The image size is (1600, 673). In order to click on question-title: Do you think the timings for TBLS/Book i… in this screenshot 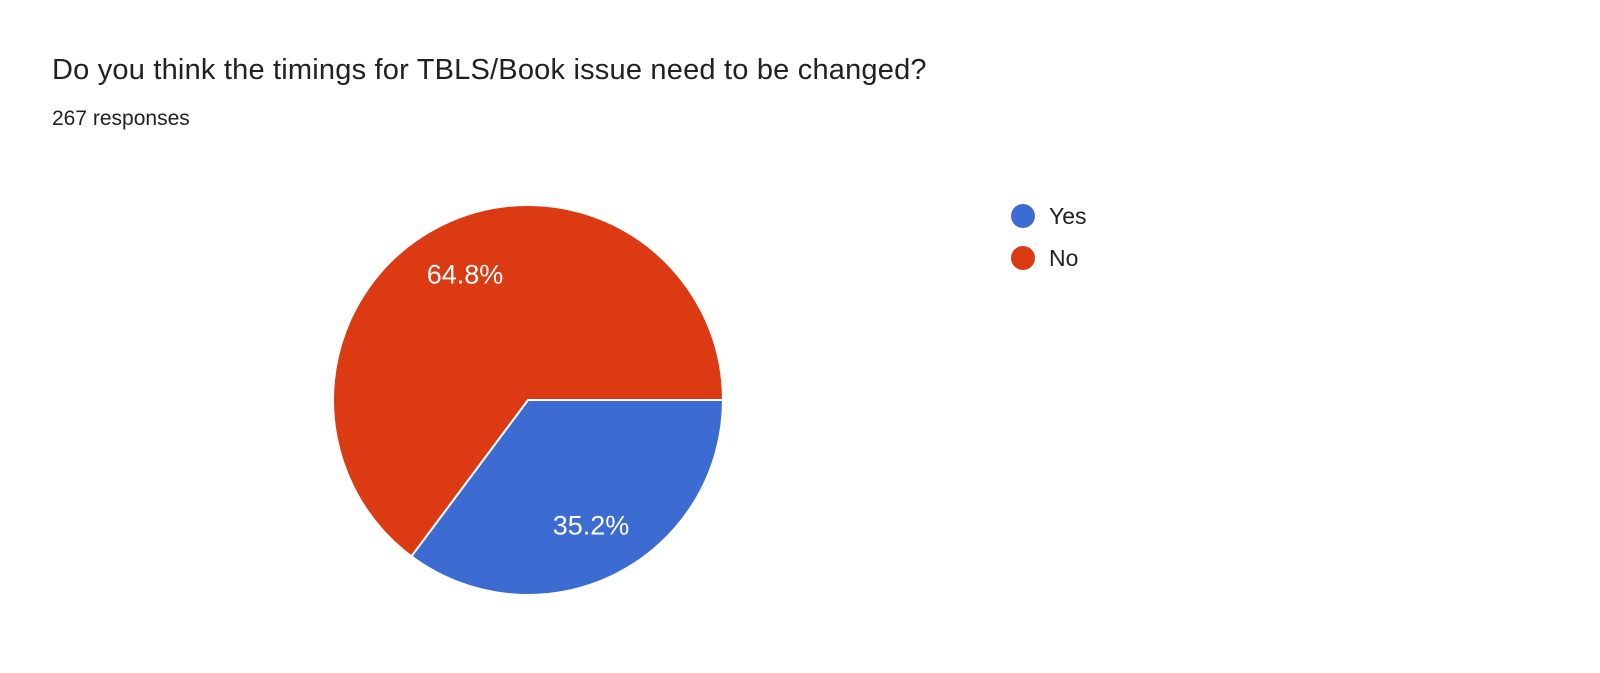, I will do `click(489, 70)`.